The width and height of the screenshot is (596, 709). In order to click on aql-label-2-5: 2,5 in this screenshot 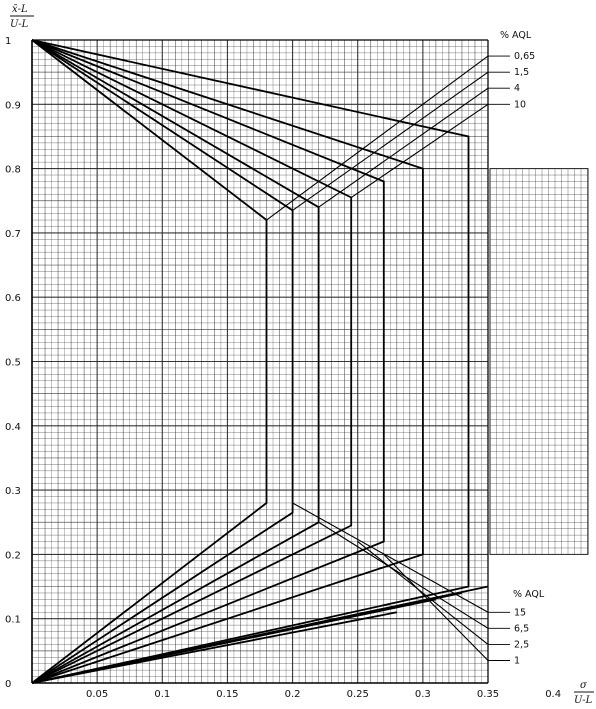, I will do `click(521, 644)`.